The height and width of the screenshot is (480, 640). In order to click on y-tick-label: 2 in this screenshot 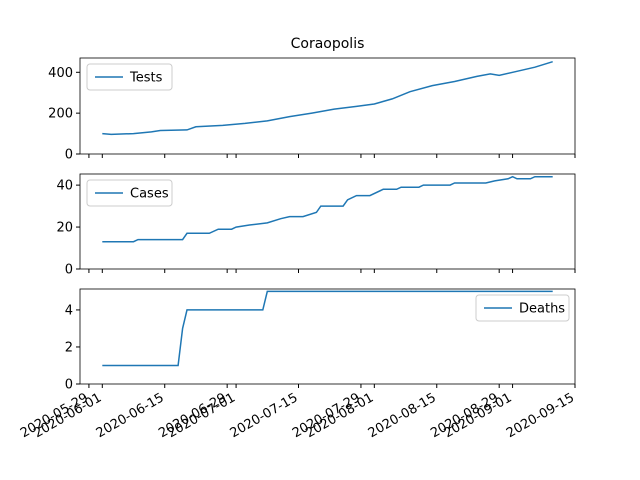, I will do `click(69, 347)`.